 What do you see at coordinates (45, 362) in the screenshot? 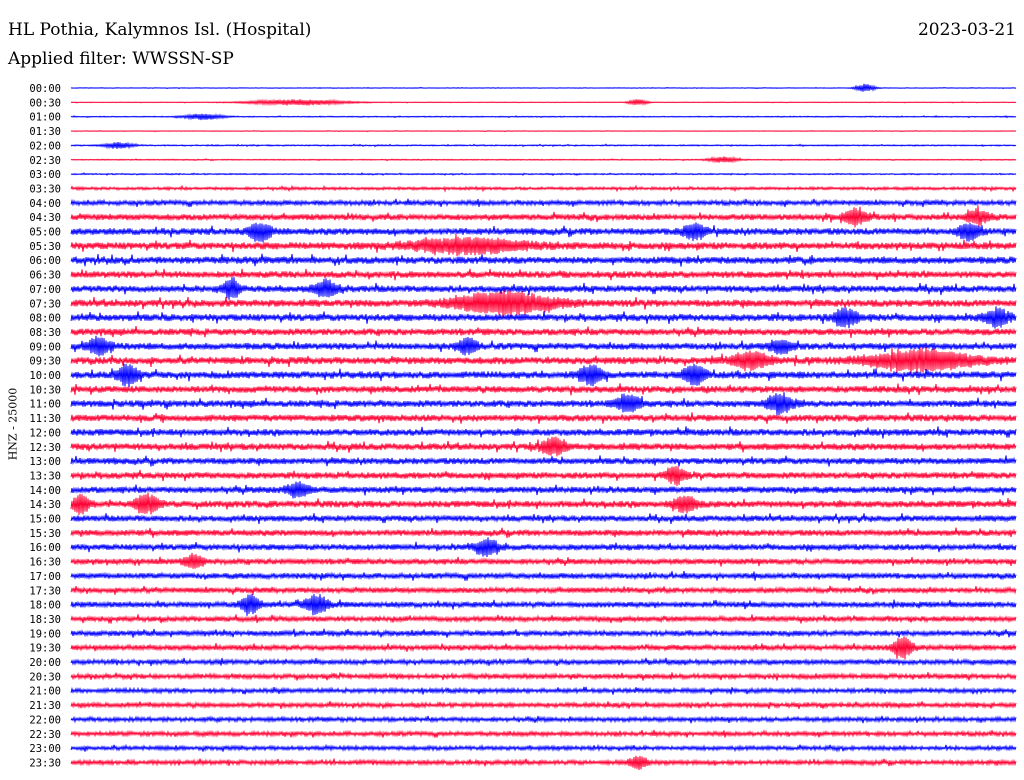
I see `row-time-label: 09:30` at bounding box center [45, 362].